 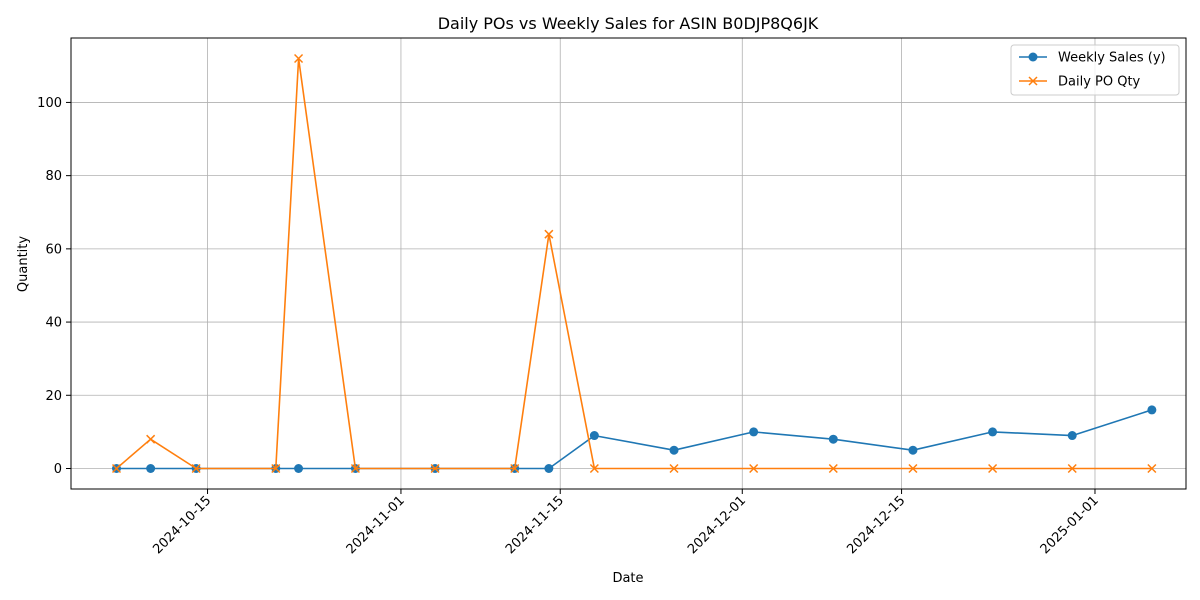 I want to click on y-tick-label: 40, so click(x=53, y=323).